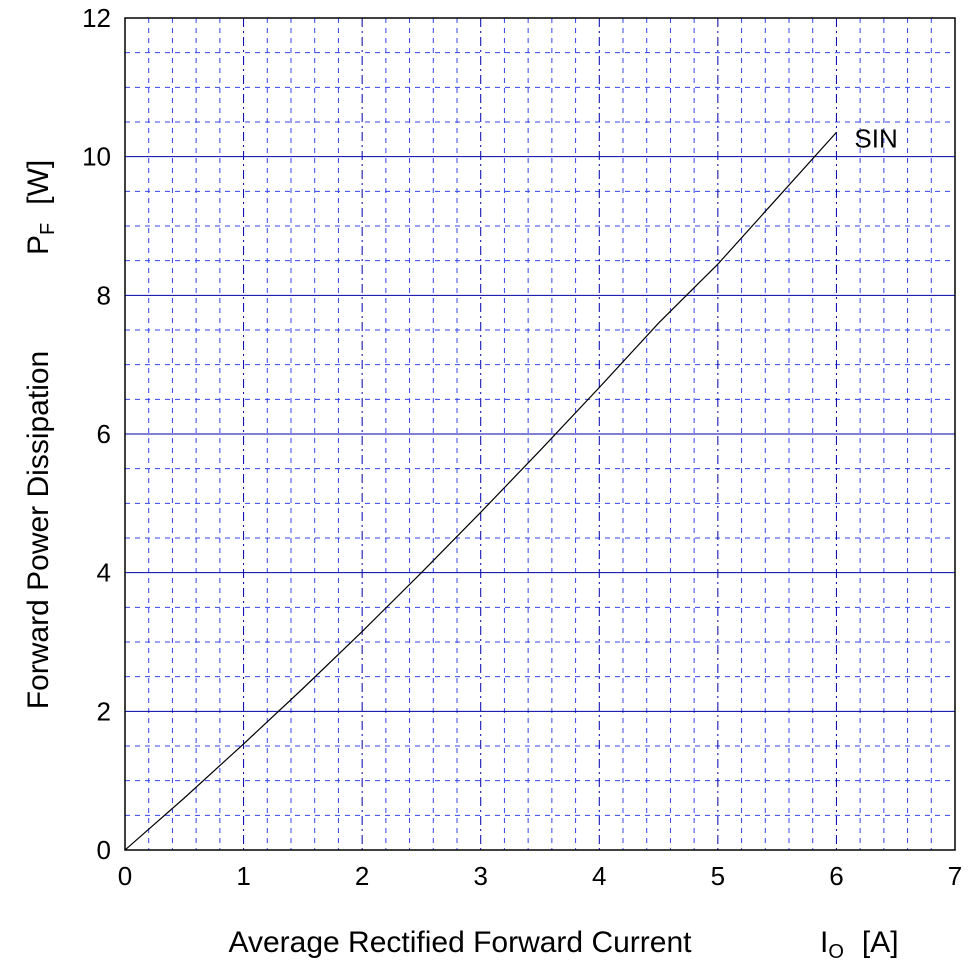 The image size is (968, 970). I want to click on x-tick-labels: 0 1 2 3 4 5 6 7, so click(540, 876).